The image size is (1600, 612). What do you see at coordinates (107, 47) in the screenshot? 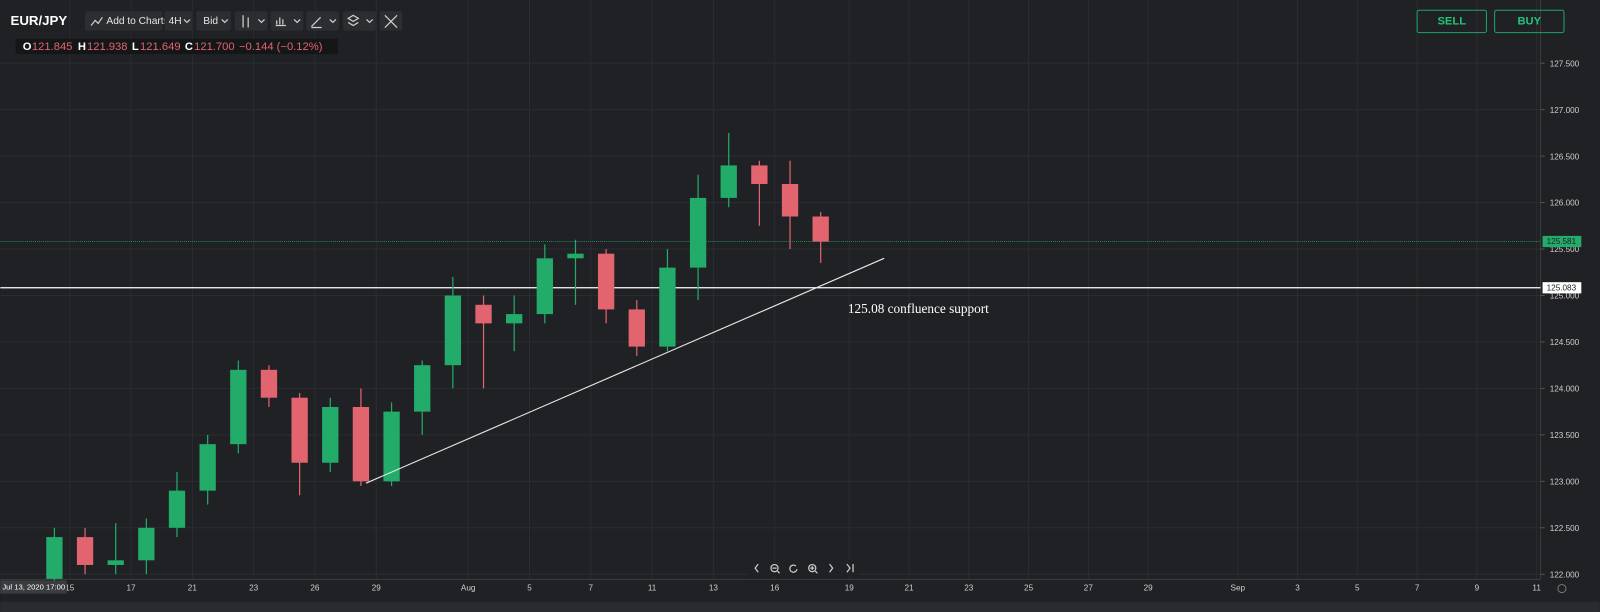
I see `ohlc-value: 121.938` at bounding box center [107, 47].